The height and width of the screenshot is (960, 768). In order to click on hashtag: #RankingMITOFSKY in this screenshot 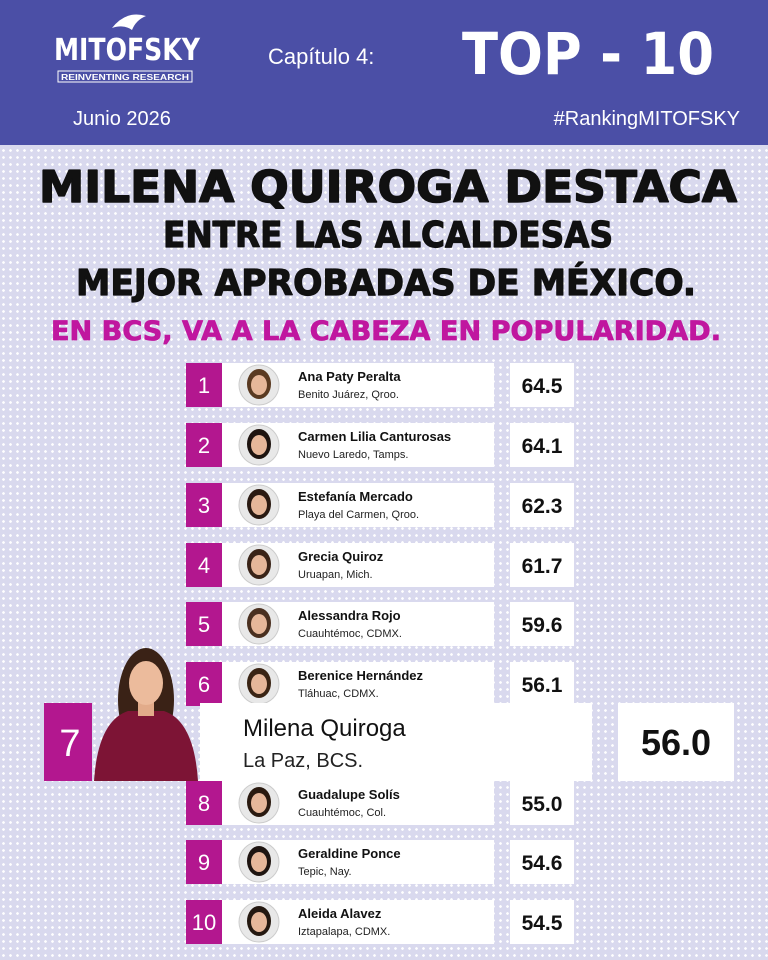, I will do `click(647, 119)`.